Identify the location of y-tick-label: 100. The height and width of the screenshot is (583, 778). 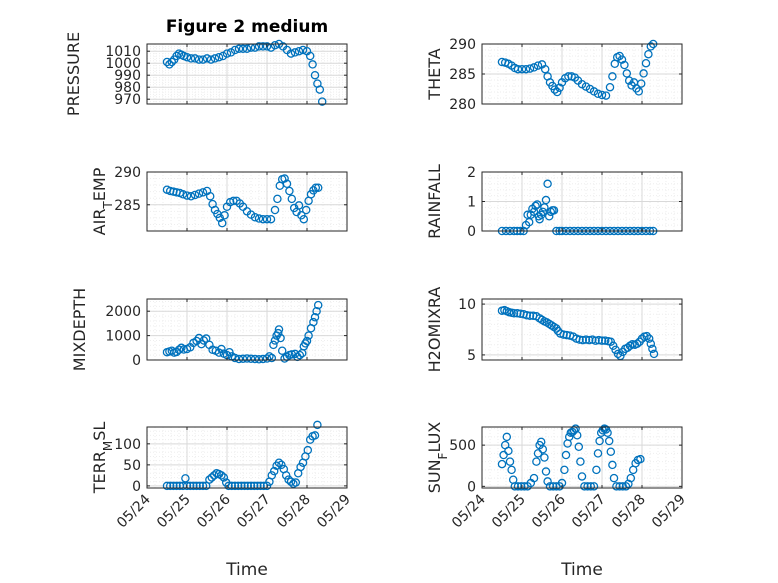
(127, 445).